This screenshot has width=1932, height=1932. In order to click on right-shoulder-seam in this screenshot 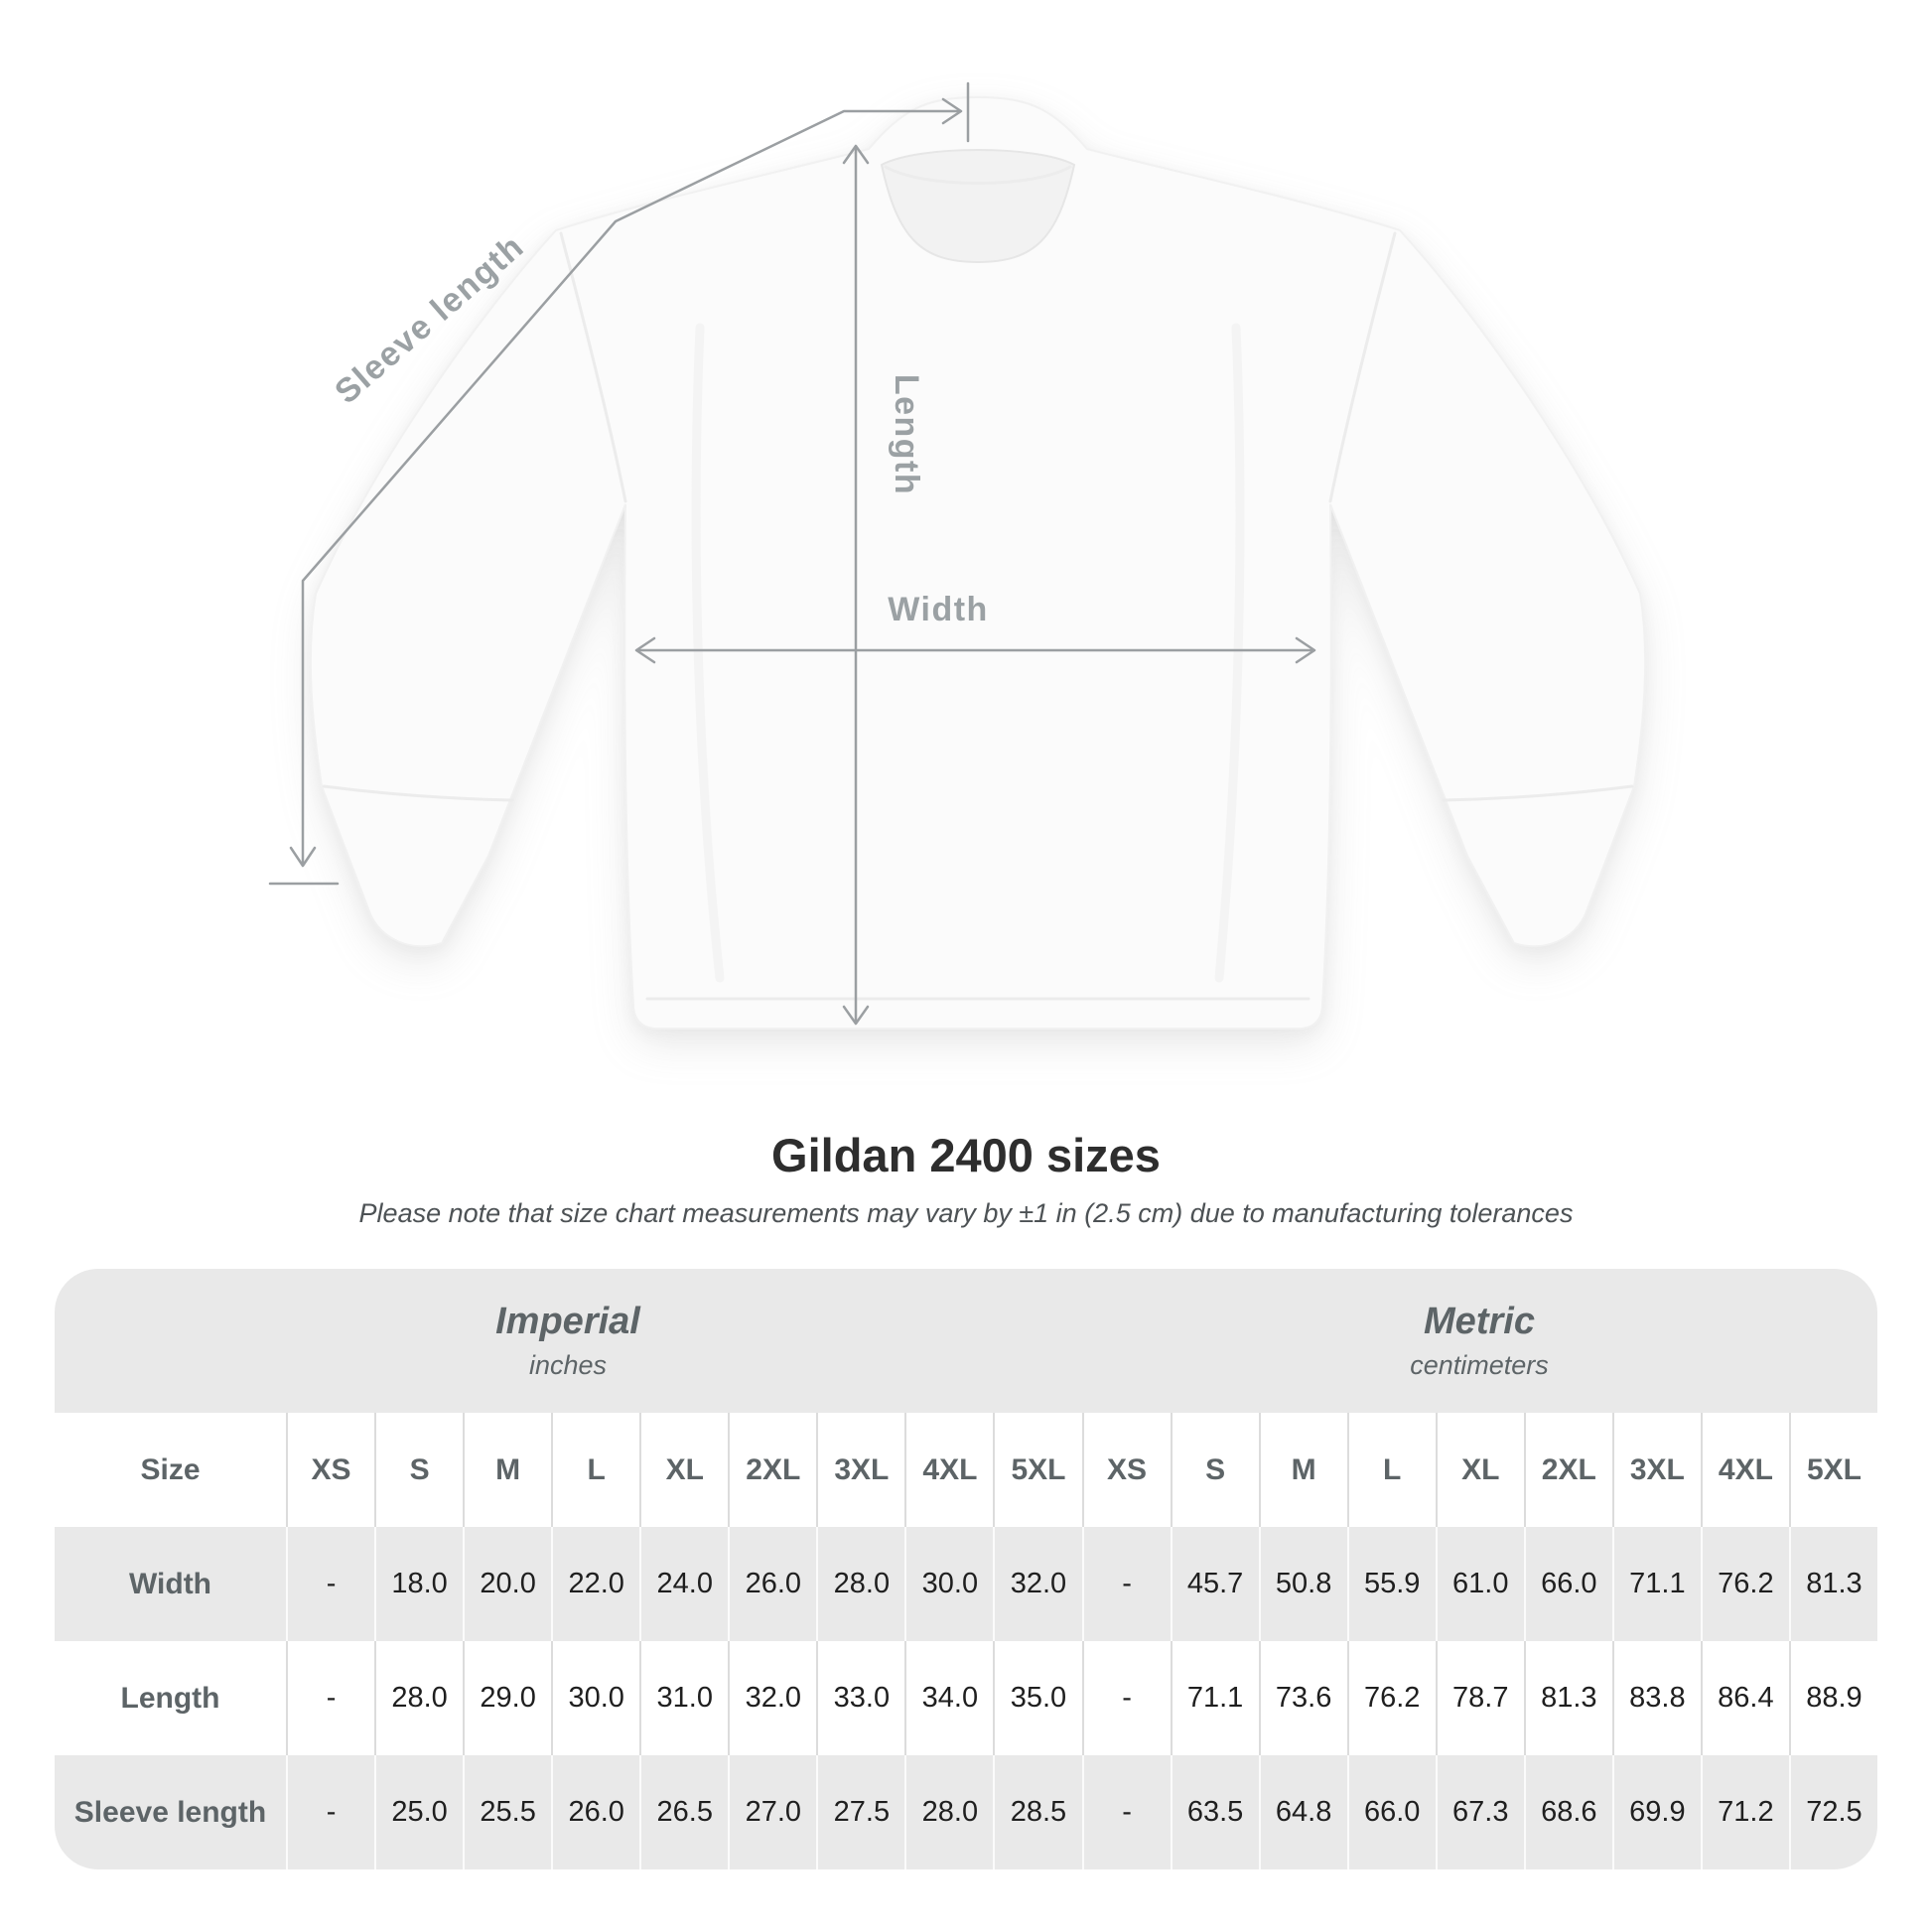, I will do `click(1363, 367)`.